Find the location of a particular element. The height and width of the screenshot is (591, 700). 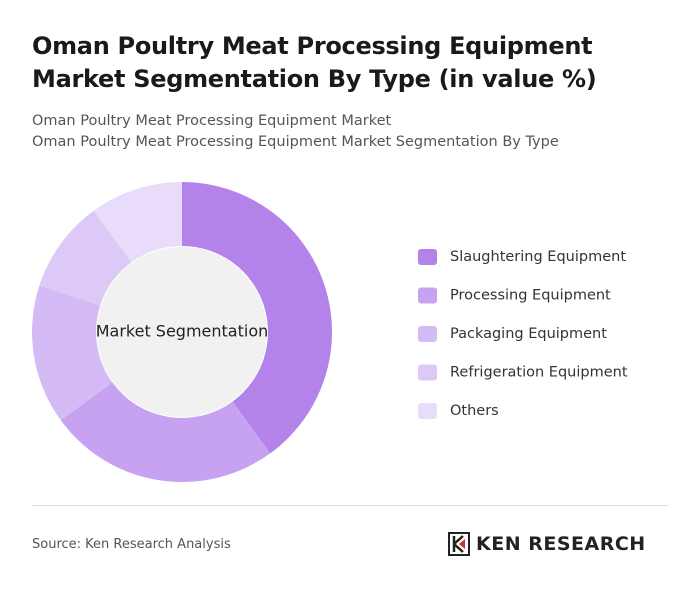

divider is located at coordinates (350, 505).